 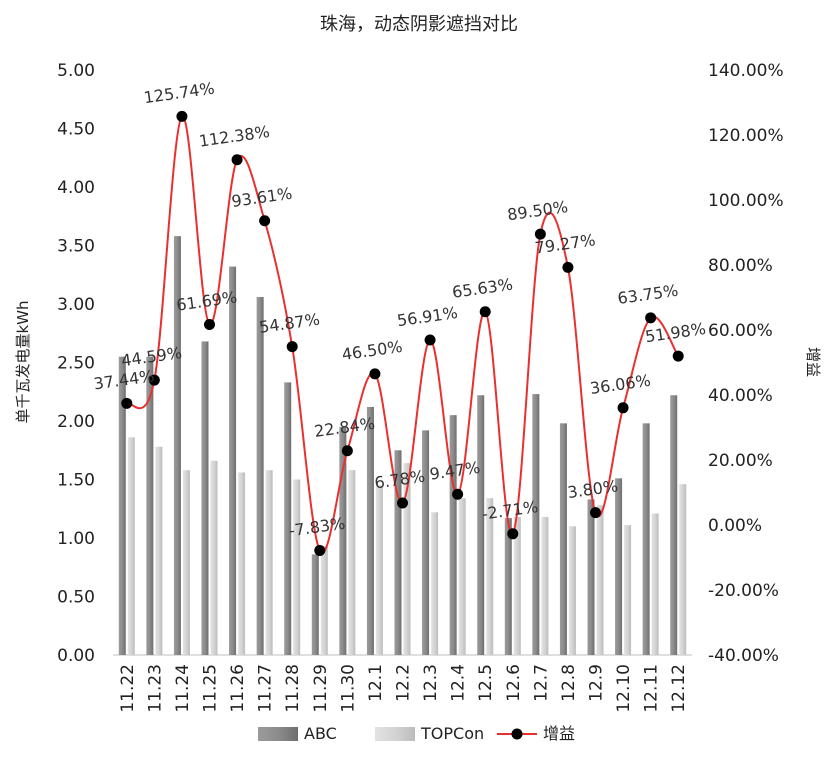 I want to click on gain-data-label: 65.63%, so click(x=482, y=288).